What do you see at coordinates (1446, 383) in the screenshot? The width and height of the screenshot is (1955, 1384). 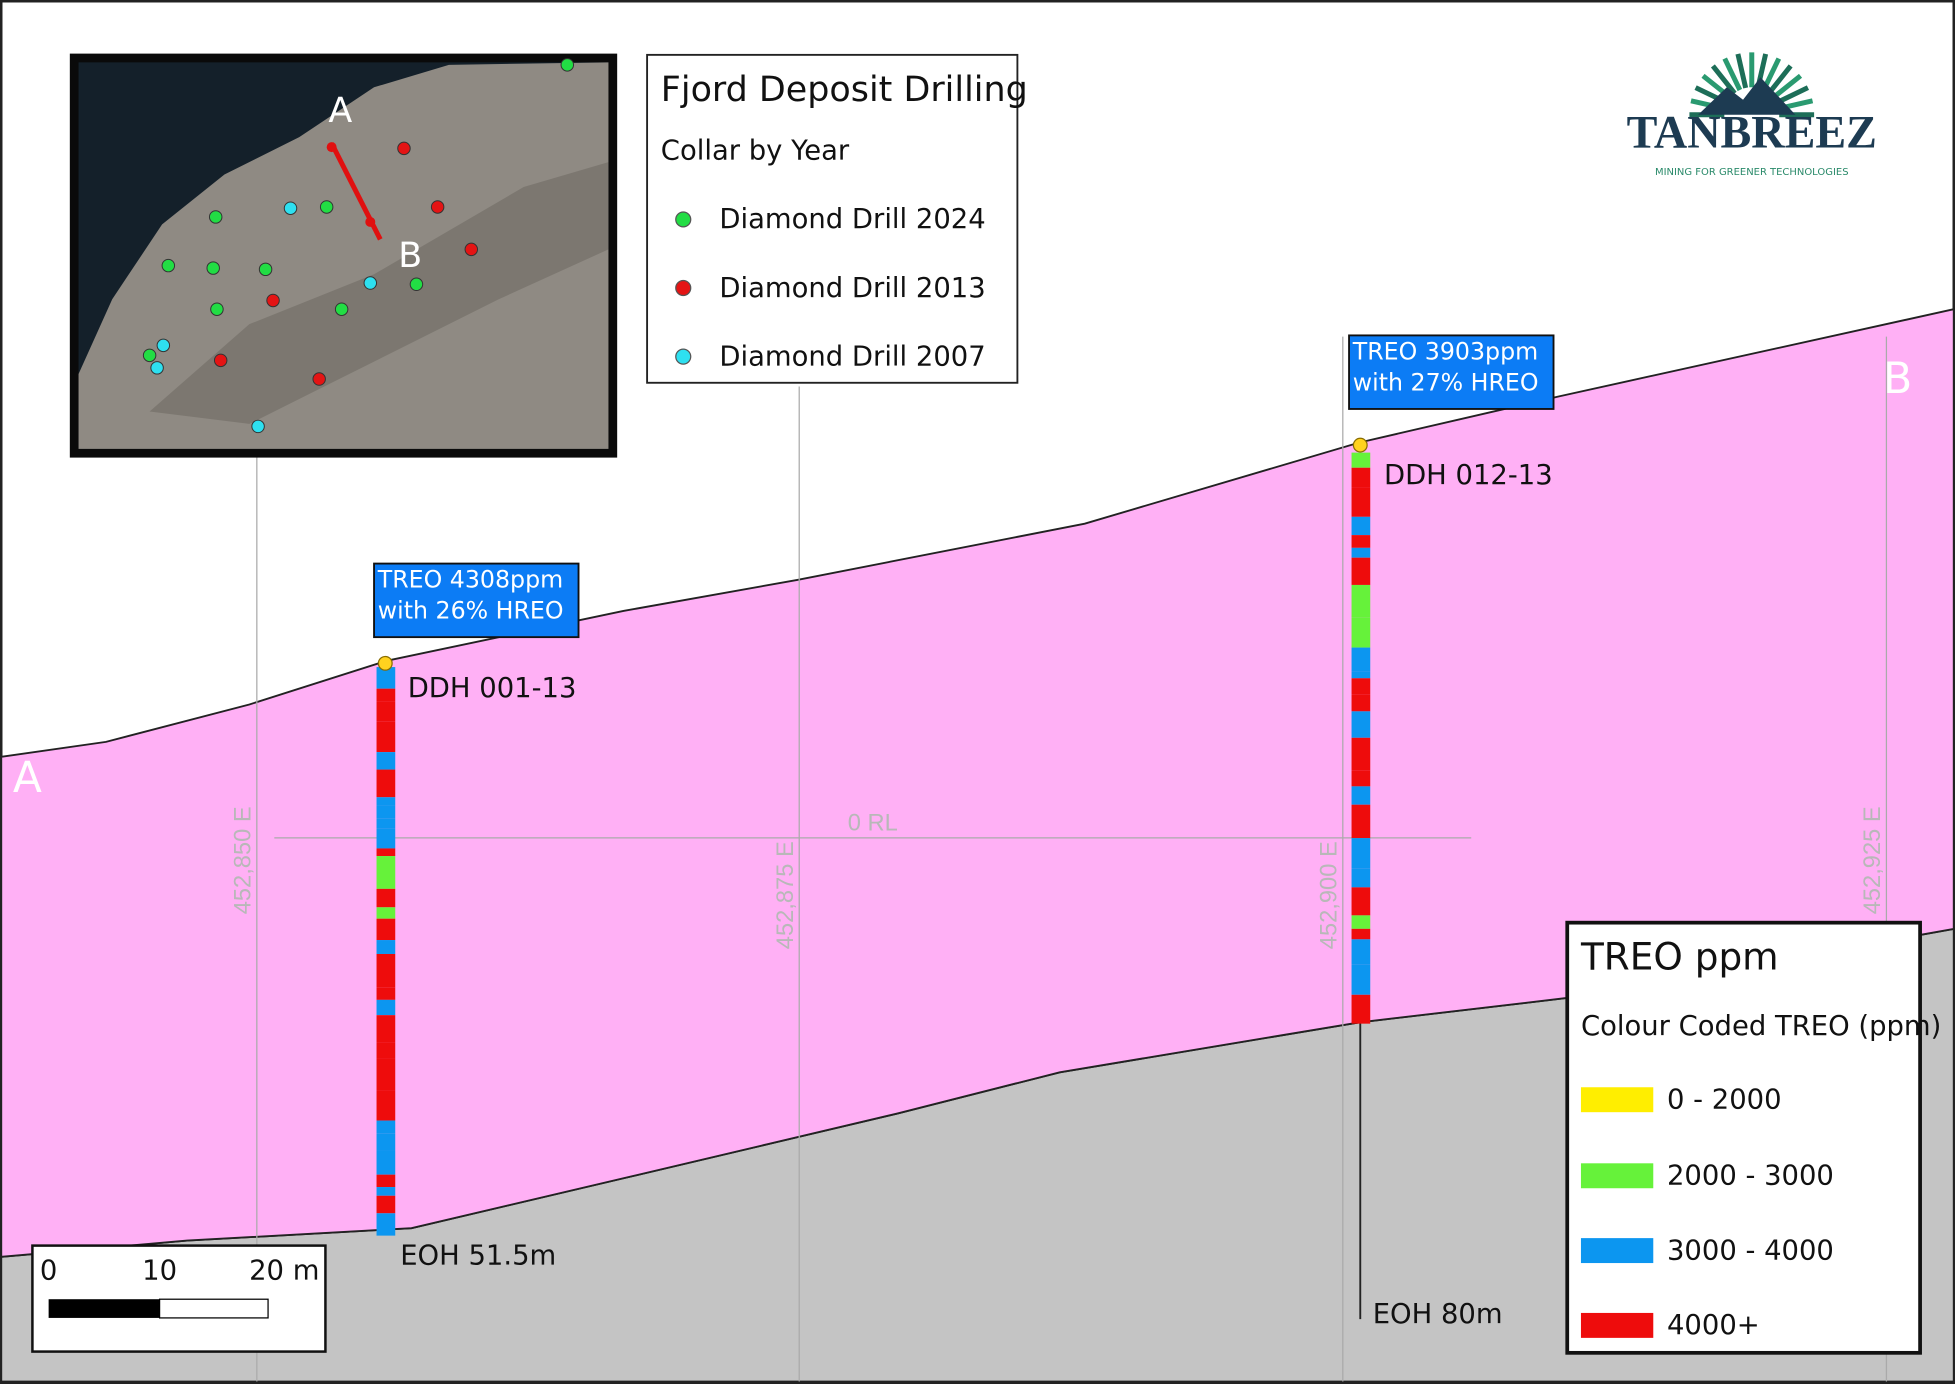 I see `callout-text: with 27% HREO` at bounding box center [1446, 383].